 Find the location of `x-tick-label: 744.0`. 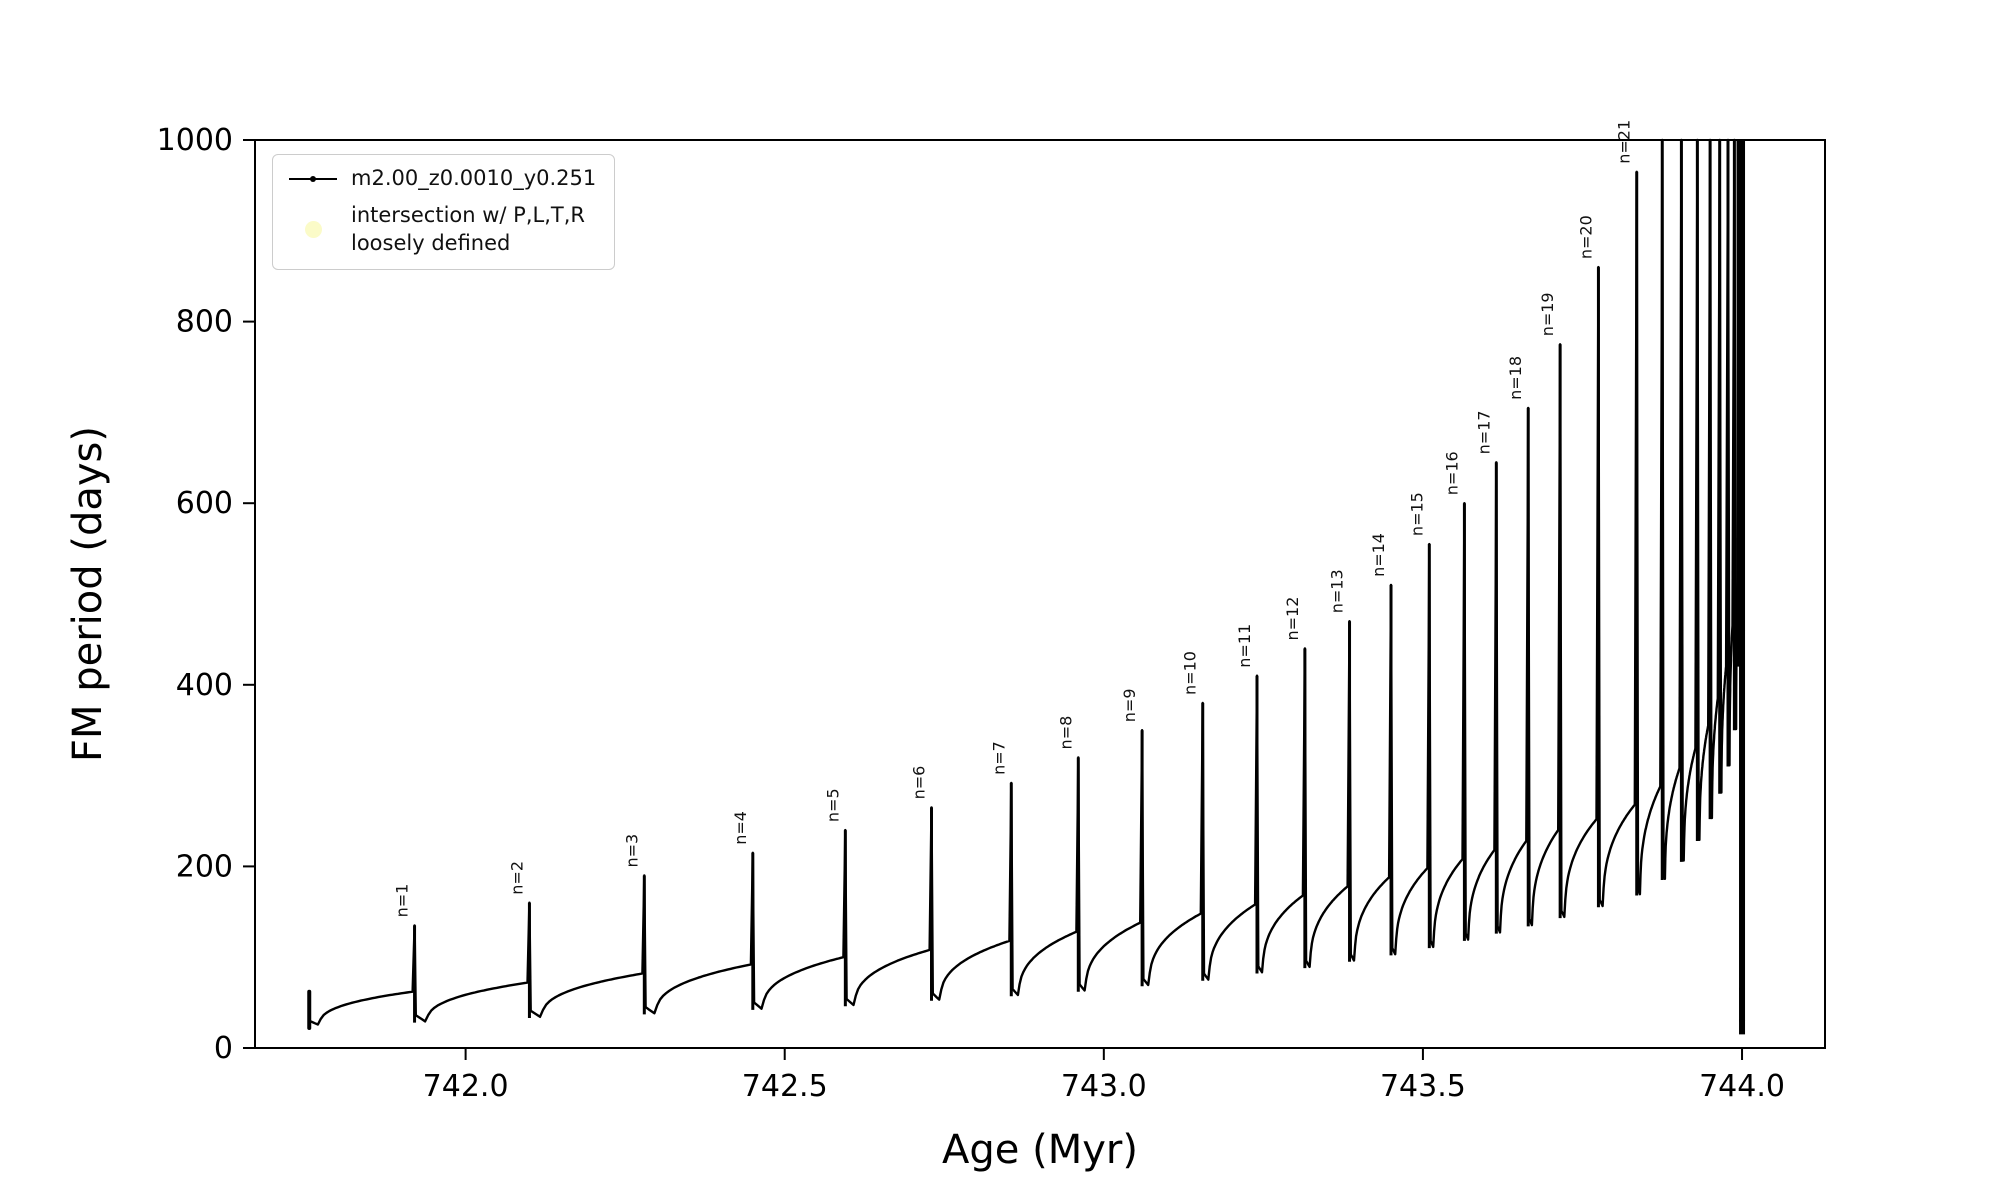

x-tick-label: 744.0 is located at coordinates (1742, 1086).